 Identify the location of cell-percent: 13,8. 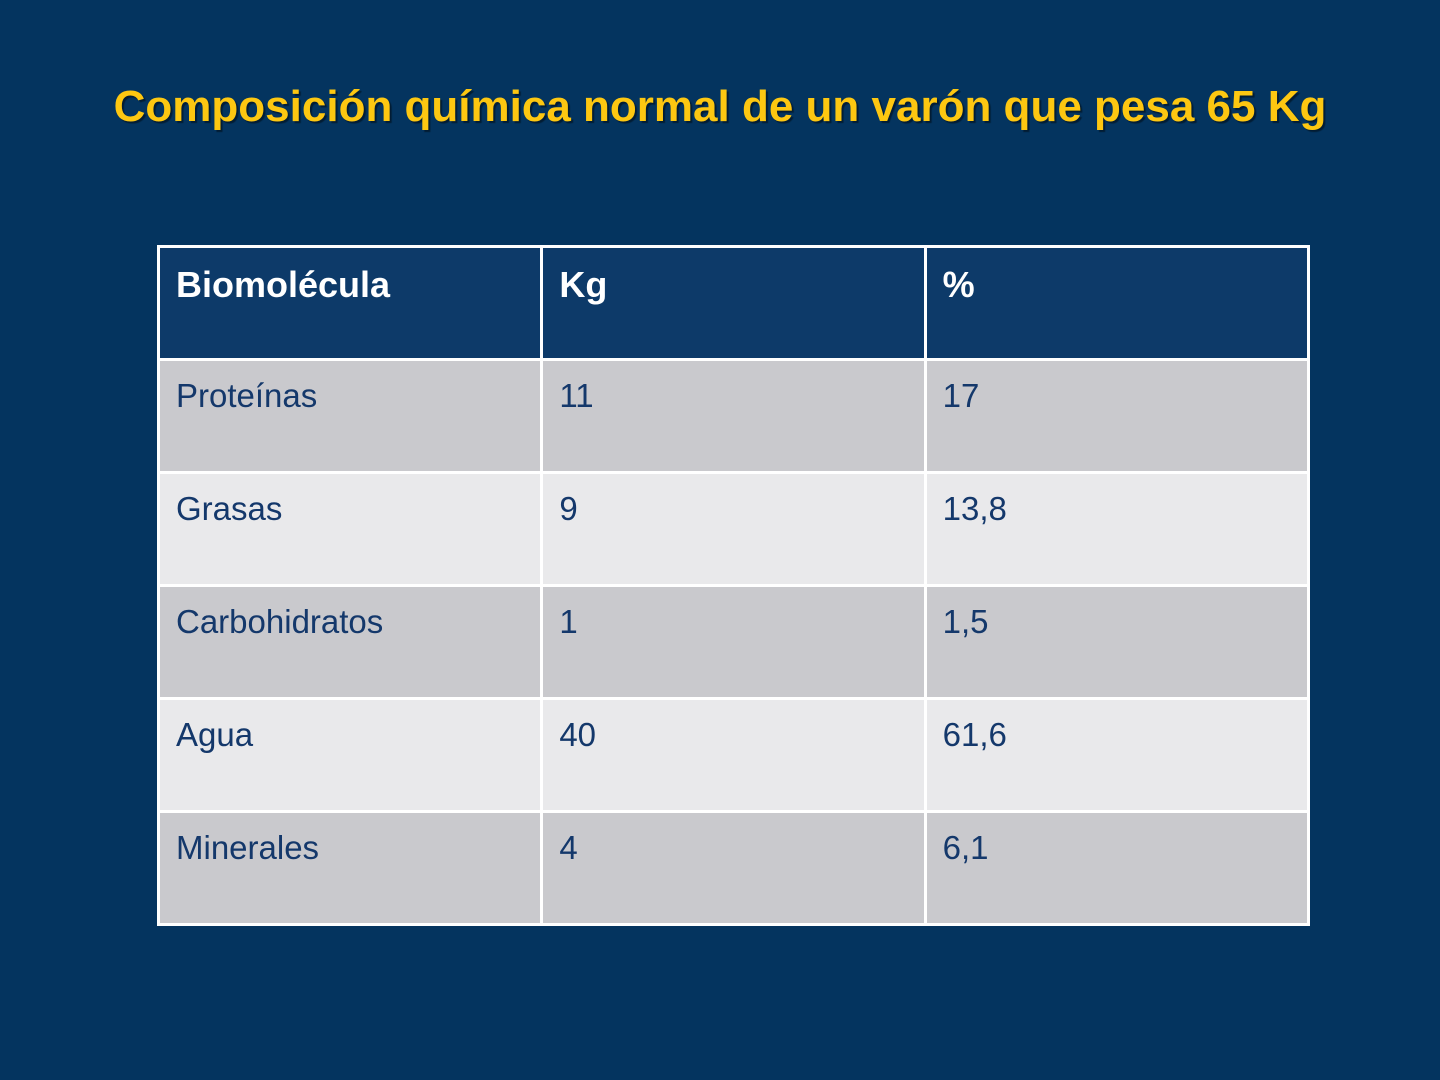
(1117, 529).